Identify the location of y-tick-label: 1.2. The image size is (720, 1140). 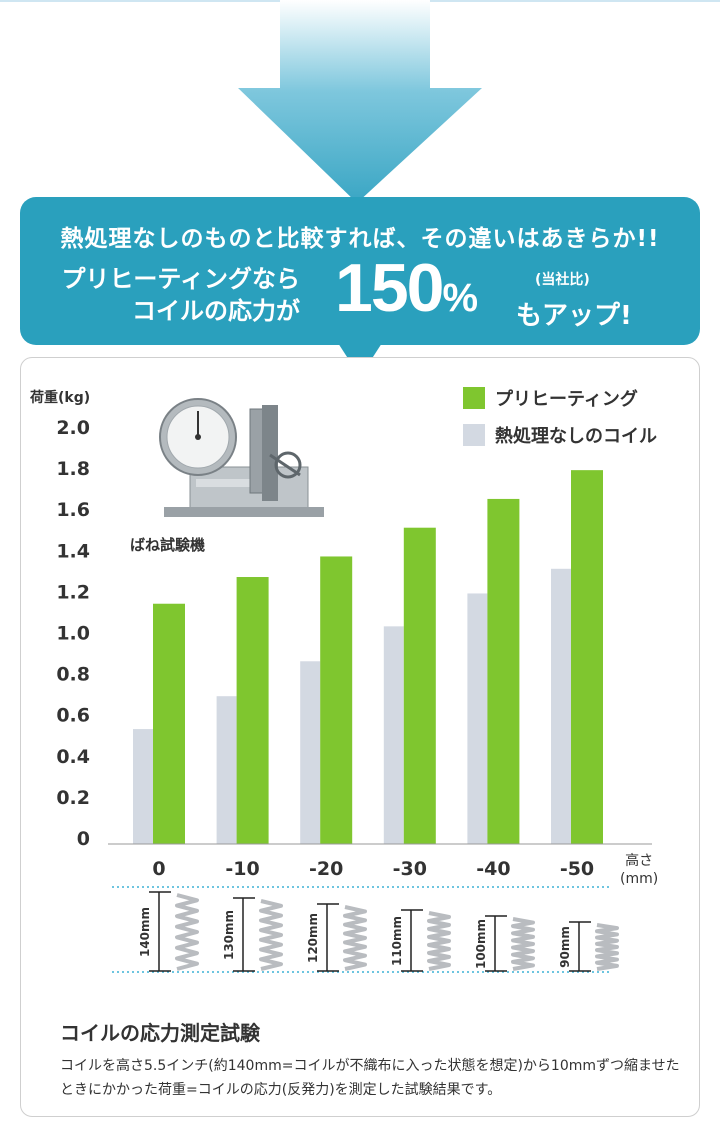
(73, 592).